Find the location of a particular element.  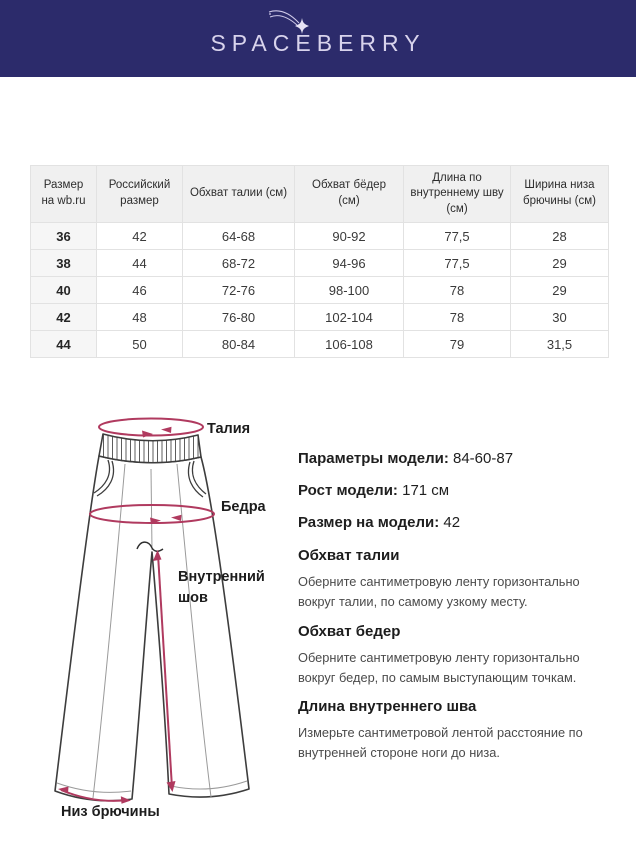

table-row: 36 42 64-68 90-92 77,5 28 is located at coordinates (319, 236).